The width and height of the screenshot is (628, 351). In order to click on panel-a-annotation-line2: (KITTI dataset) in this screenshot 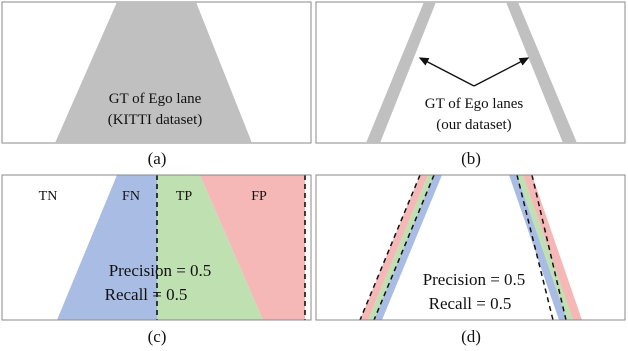, I will do `click(155, 120)`.